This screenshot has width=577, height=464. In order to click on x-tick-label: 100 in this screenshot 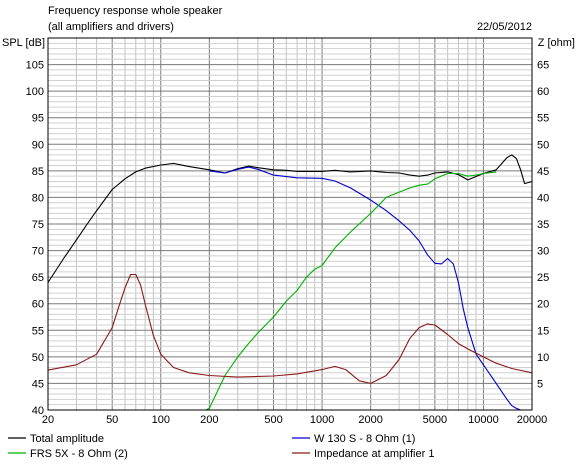, I will do `click(161, 420)`.